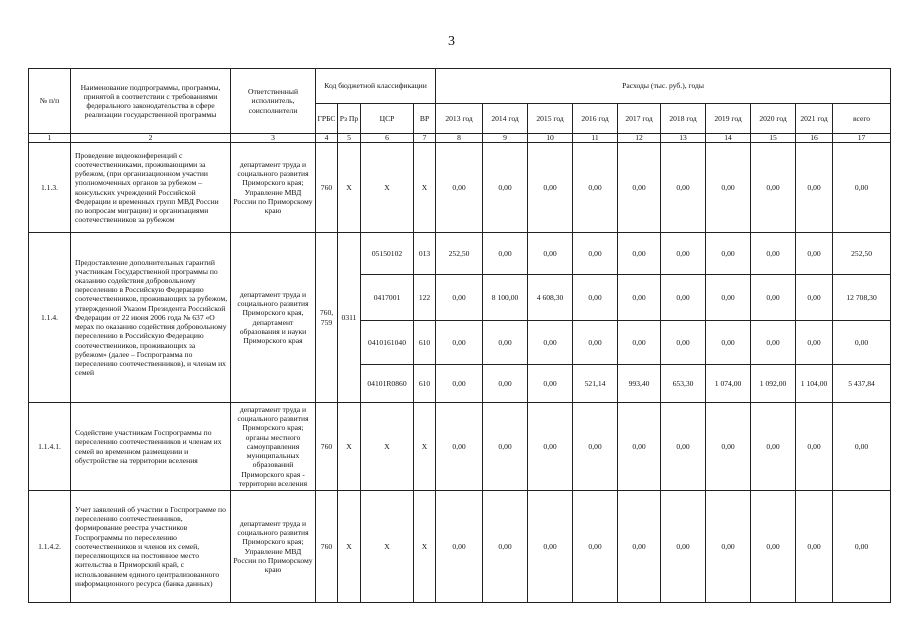 Image resolution: width=905 pixels, height=637 pixels. Describe the element at coordinates (773, 118) in the screenshot. I see `header-year: 2020 год` at that location.